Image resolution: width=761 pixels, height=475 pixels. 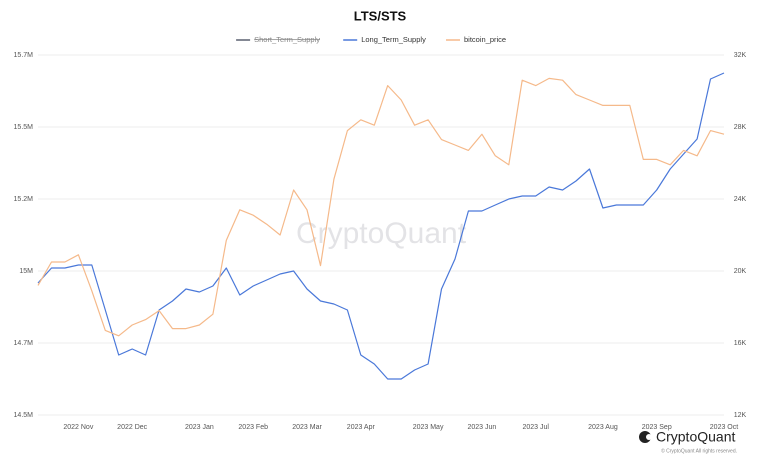 I want to click on y2-tick-label: 32K, so click(x=740, y=55).